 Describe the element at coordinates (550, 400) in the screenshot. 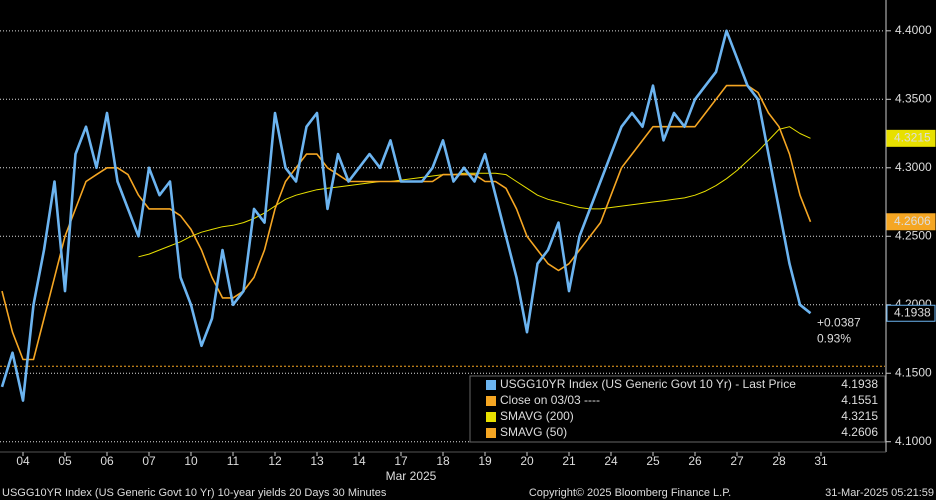

I see `legend-label: Close on 03/03 ----` at that location.